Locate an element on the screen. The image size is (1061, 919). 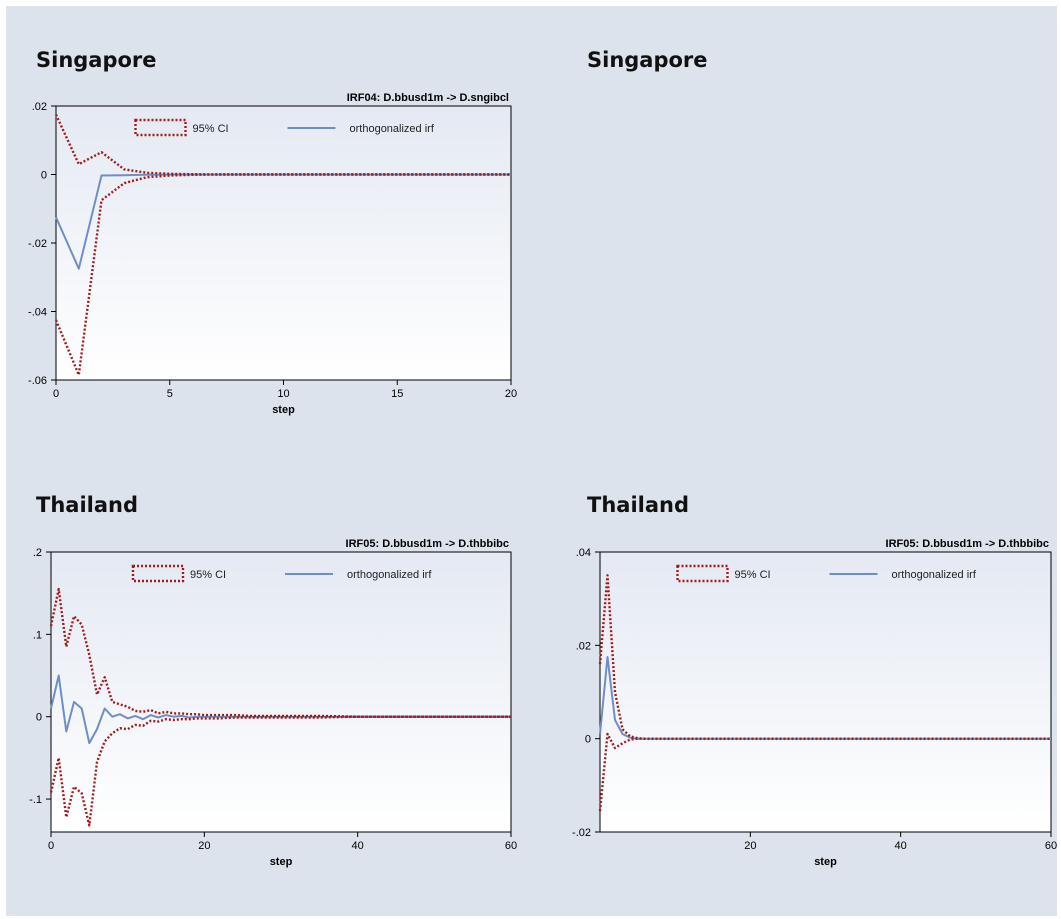
x-tick-label: 10 is located at coordinates (283, 394).